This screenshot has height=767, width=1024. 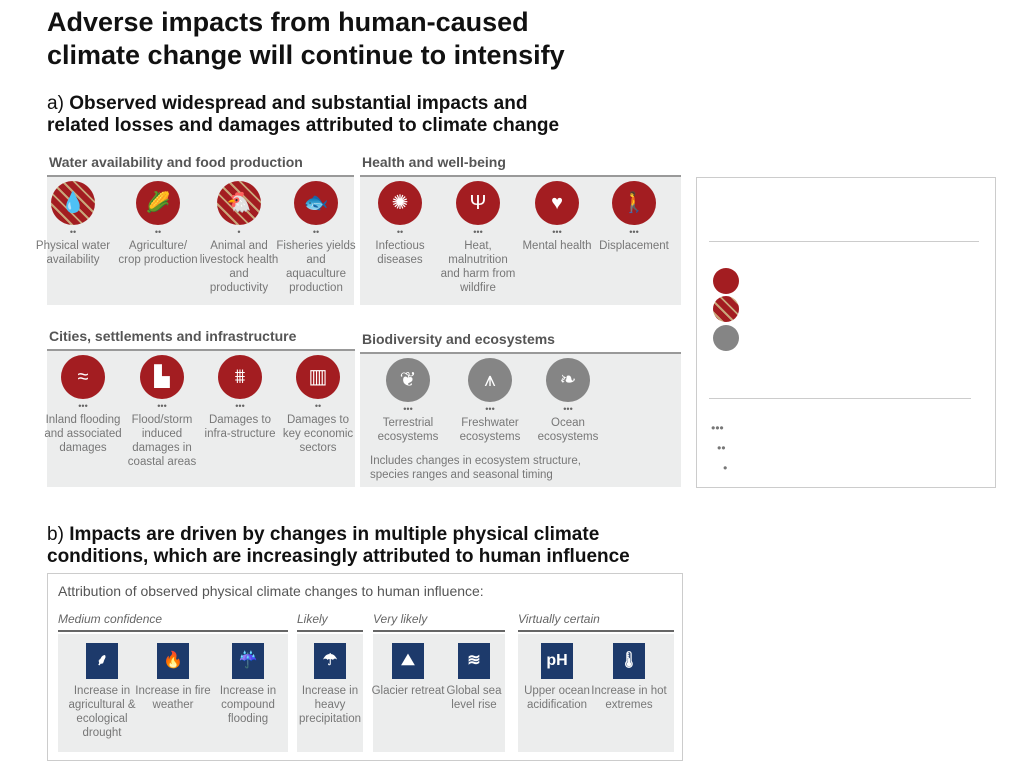 What do you see at coordinates (248, 684) in the screenshot?
I see `climate-change-item: ☔ Increase in compound flooding` at bounding box center [248, 684].